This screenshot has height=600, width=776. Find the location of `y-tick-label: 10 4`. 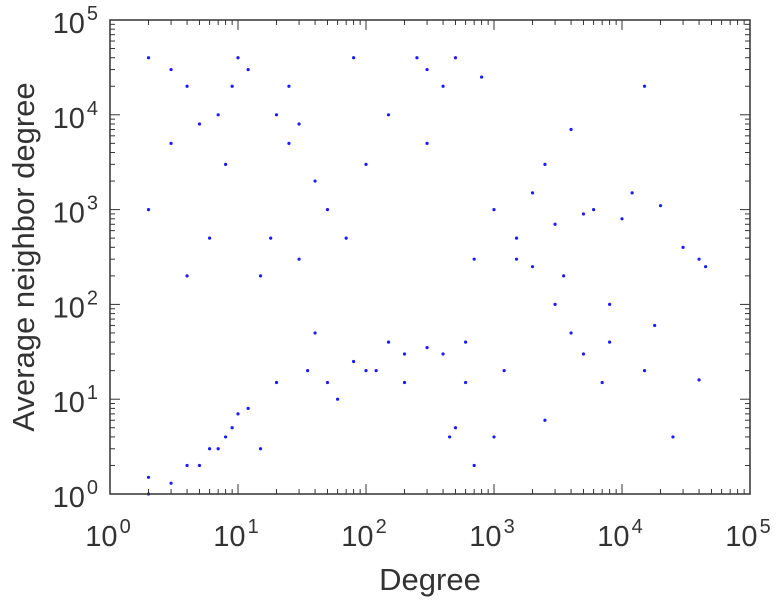

y-tick-label: 10 4 is located at coordinates (75, 116).